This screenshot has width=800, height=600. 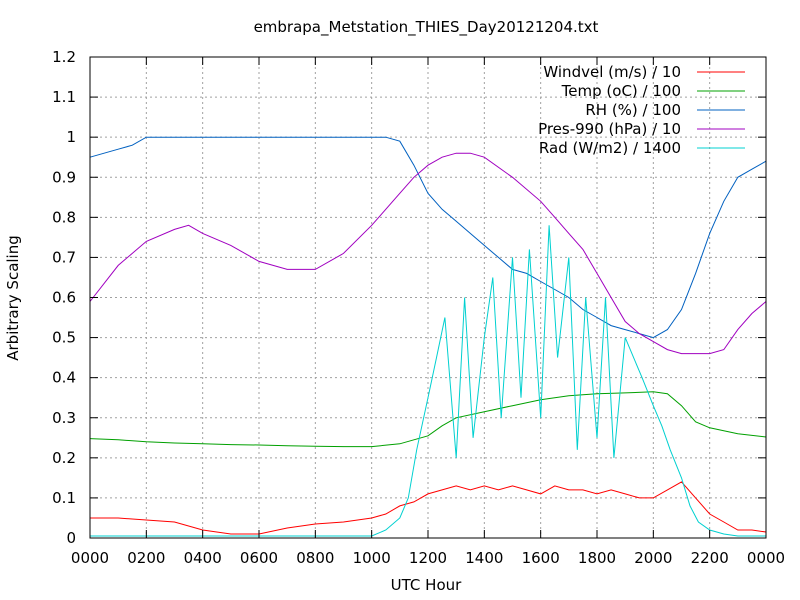 I want to click on y-tick-label: 0.1, so click(x=64, y=498).